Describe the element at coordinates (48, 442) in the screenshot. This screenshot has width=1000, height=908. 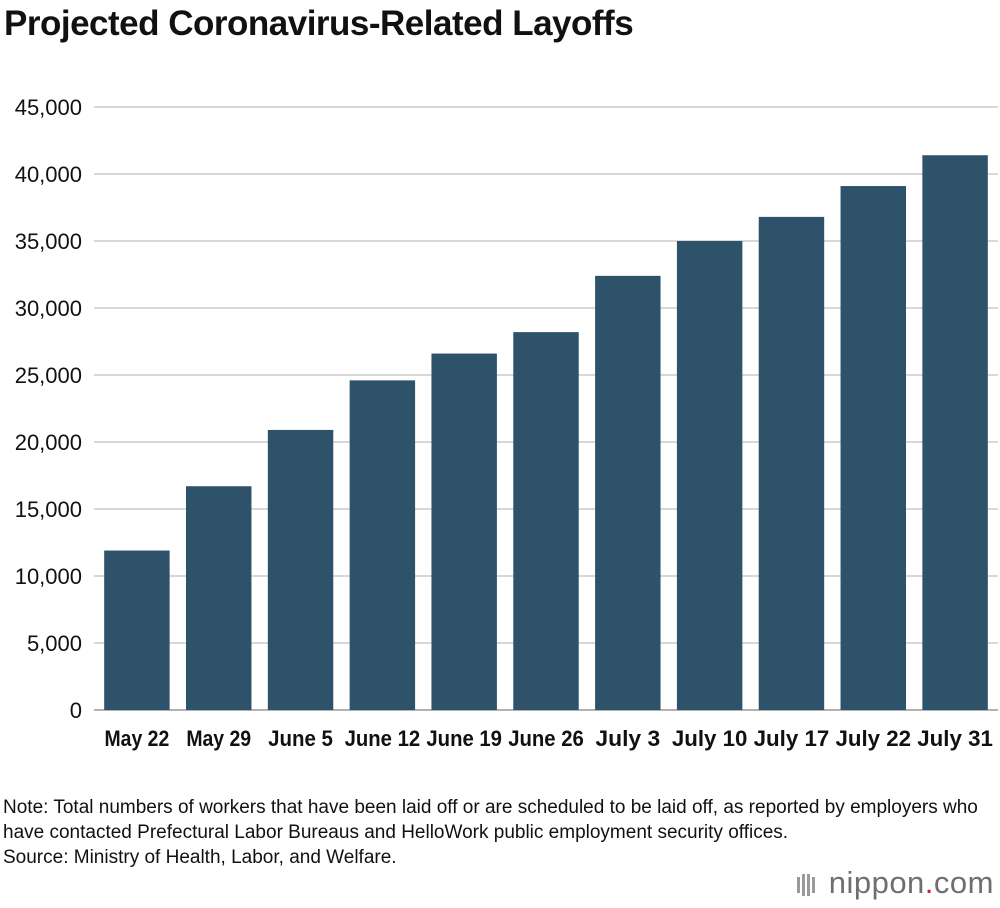
I see `y-tick-label: 20,000` at that location.